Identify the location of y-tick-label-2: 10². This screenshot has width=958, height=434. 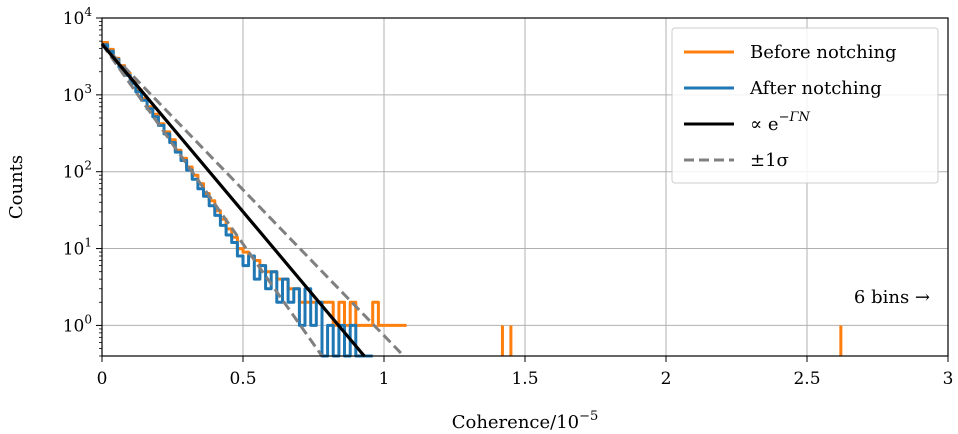
(77, 171).